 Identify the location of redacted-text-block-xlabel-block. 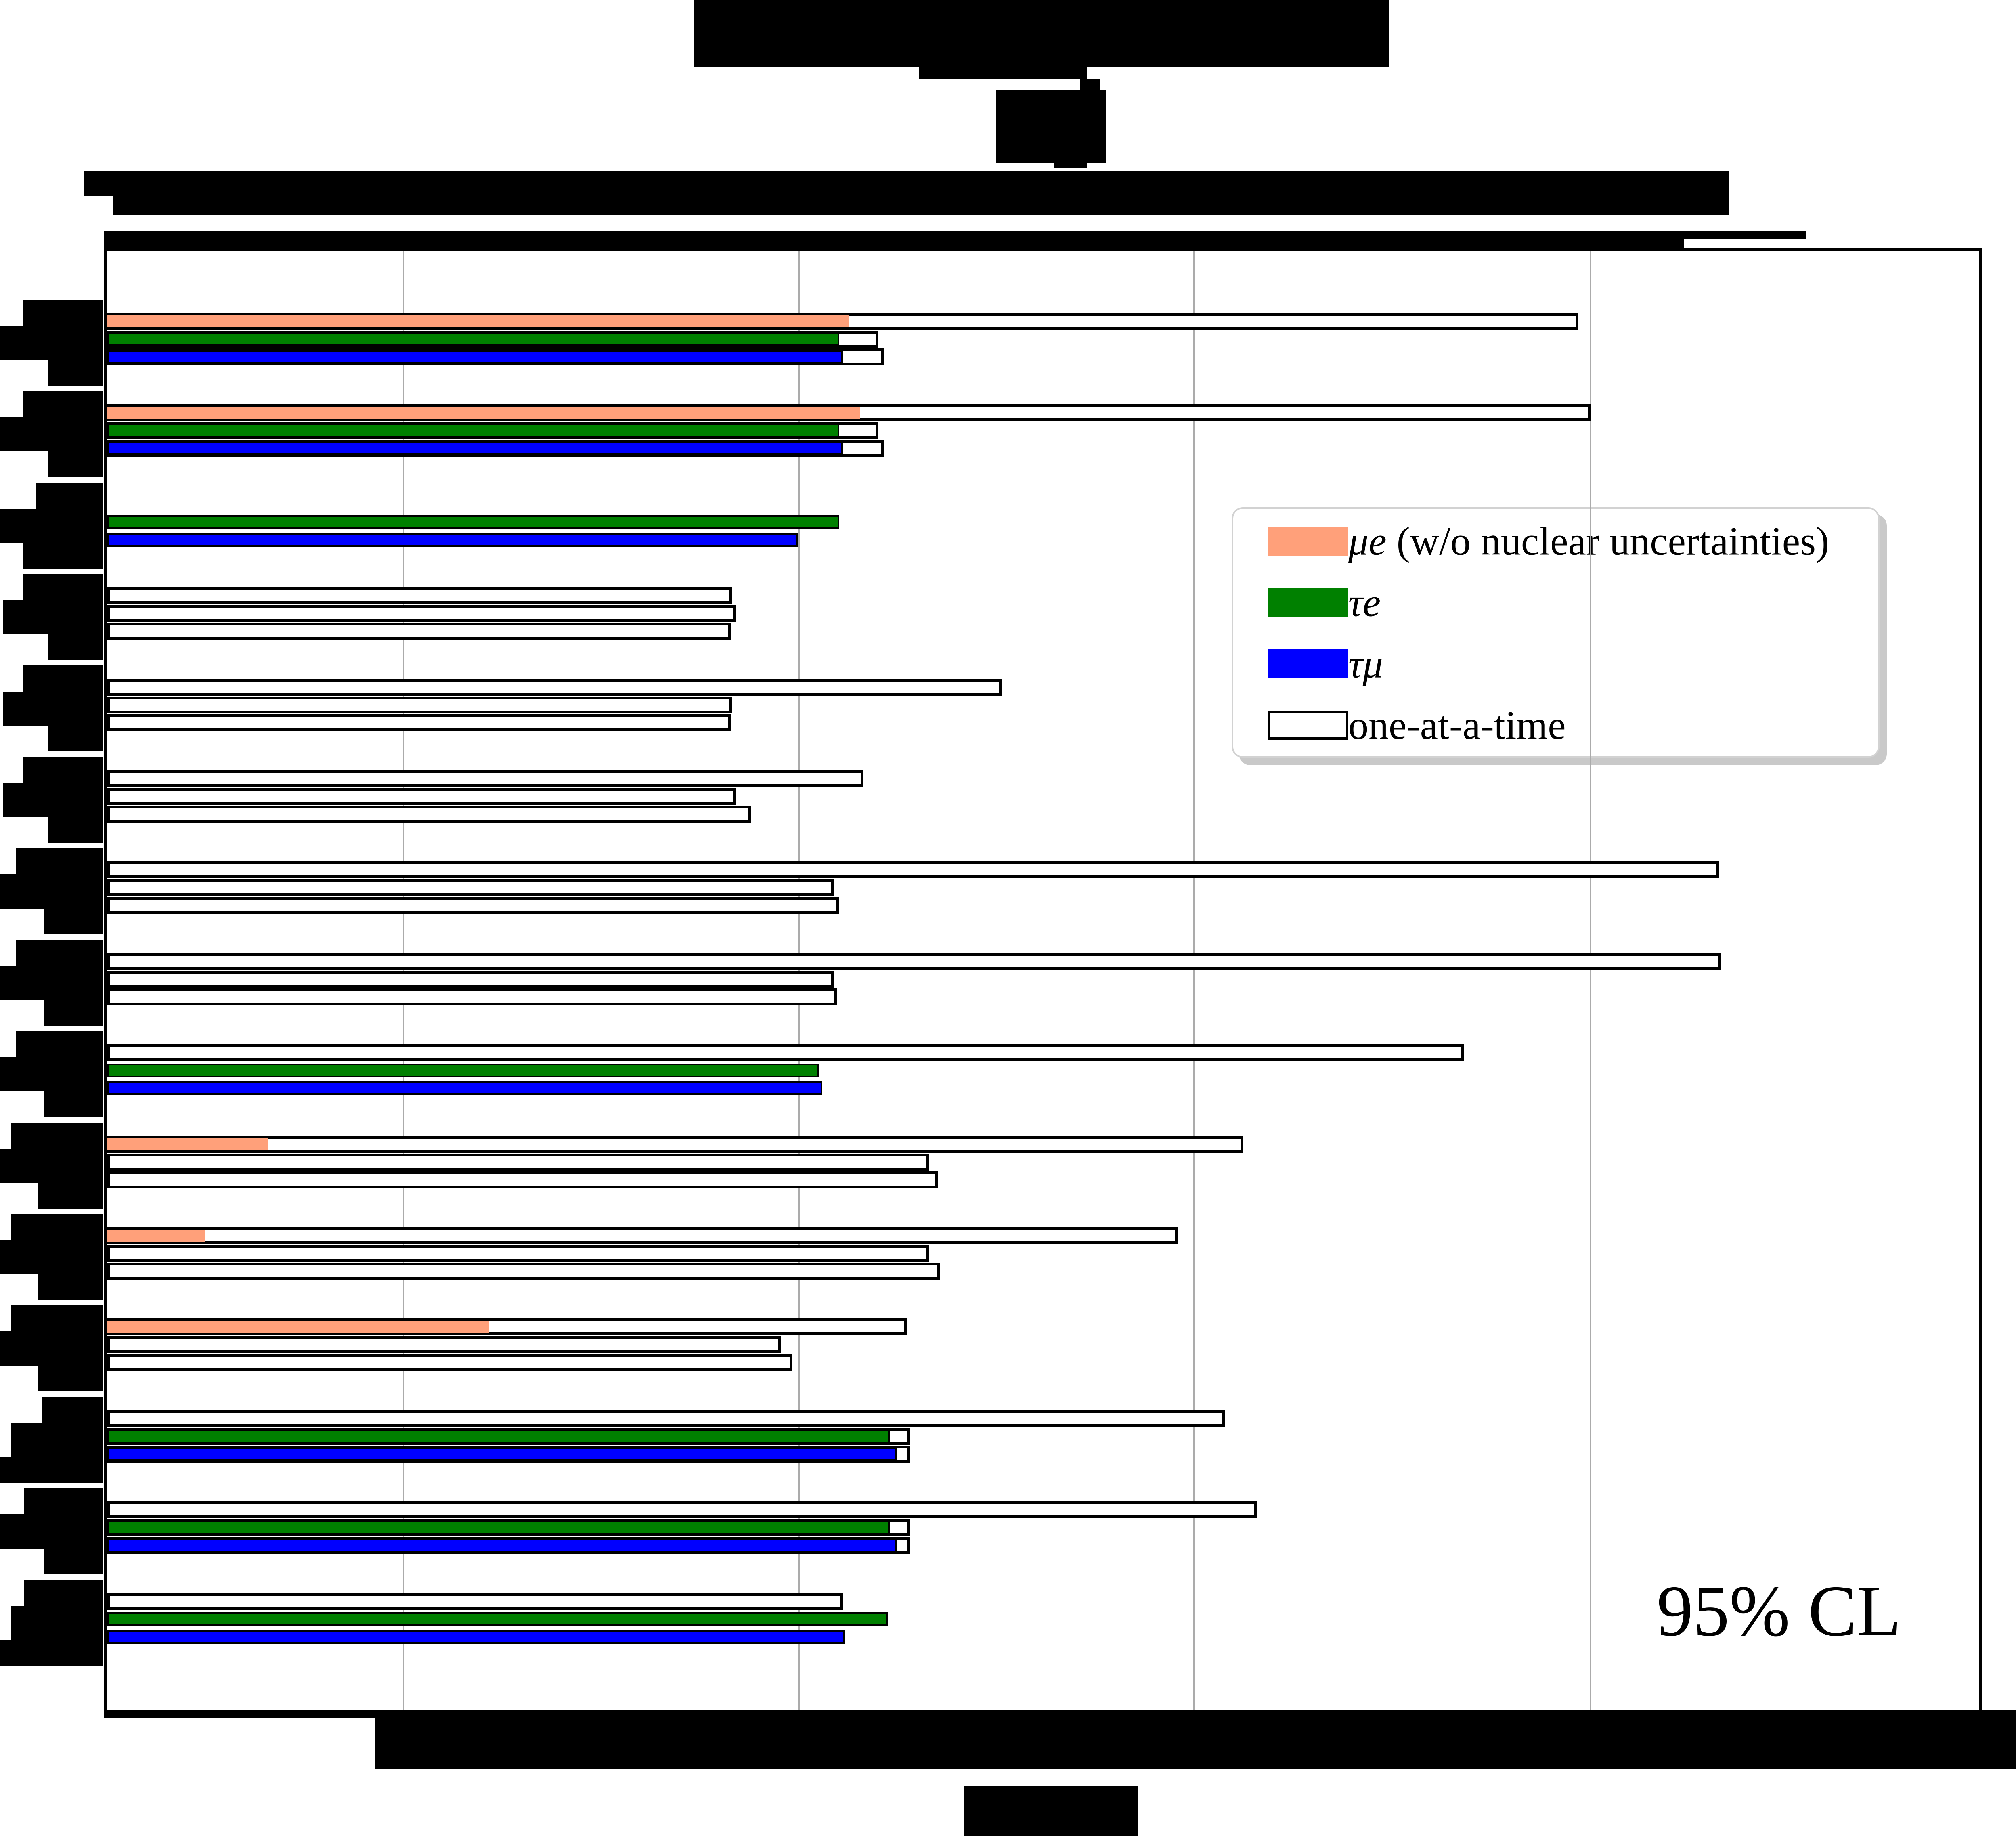
(1051, 1811).